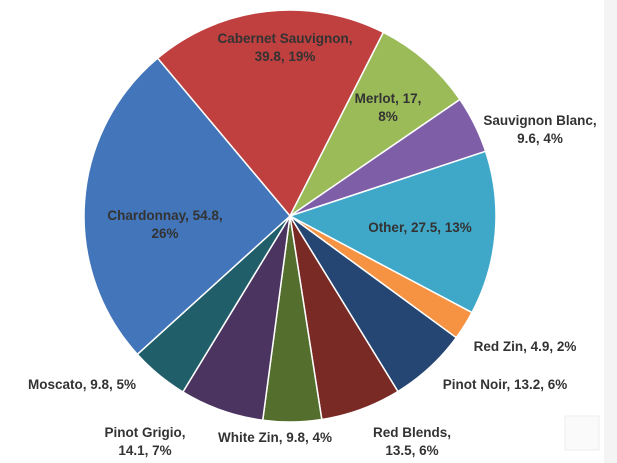 The image size is (617, 463). Describe the element at coordinates (540, 346) in the screenshot. I see `label-part: 4.9` at that location.